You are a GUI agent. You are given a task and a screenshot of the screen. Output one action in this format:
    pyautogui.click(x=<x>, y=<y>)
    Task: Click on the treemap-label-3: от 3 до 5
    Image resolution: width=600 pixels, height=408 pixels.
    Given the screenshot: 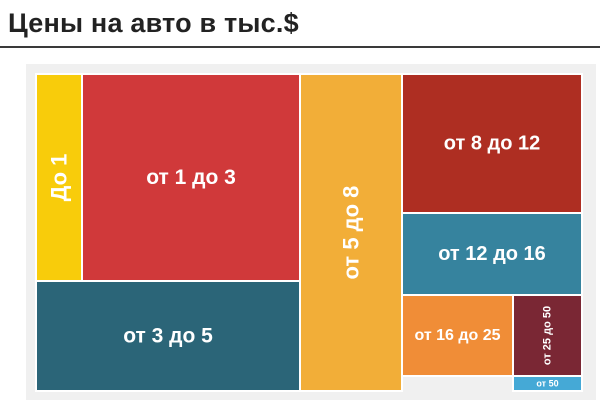 What is the action you would take?
    pyautogui.click(x=168, y=336)
    